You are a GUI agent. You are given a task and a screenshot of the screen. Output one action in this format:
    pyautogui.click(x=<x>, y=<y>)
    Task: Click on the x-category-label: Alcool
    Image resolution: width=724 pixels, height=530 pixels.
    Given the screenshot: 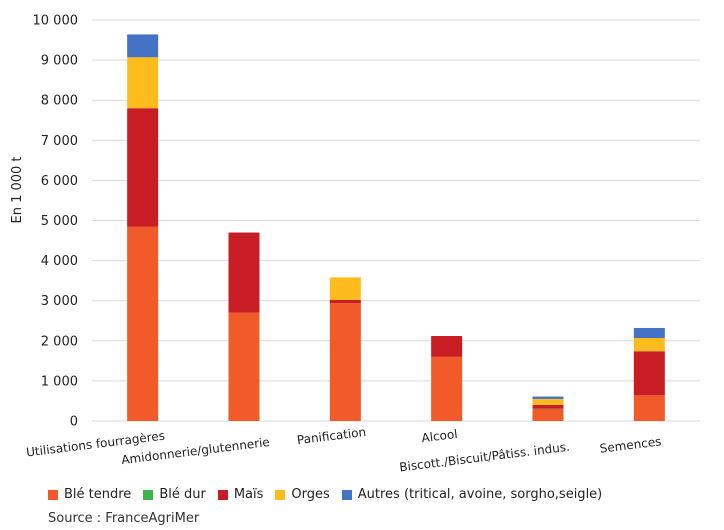 What is the action you would take?
    pyautogui.click(x=440, y=436)
    